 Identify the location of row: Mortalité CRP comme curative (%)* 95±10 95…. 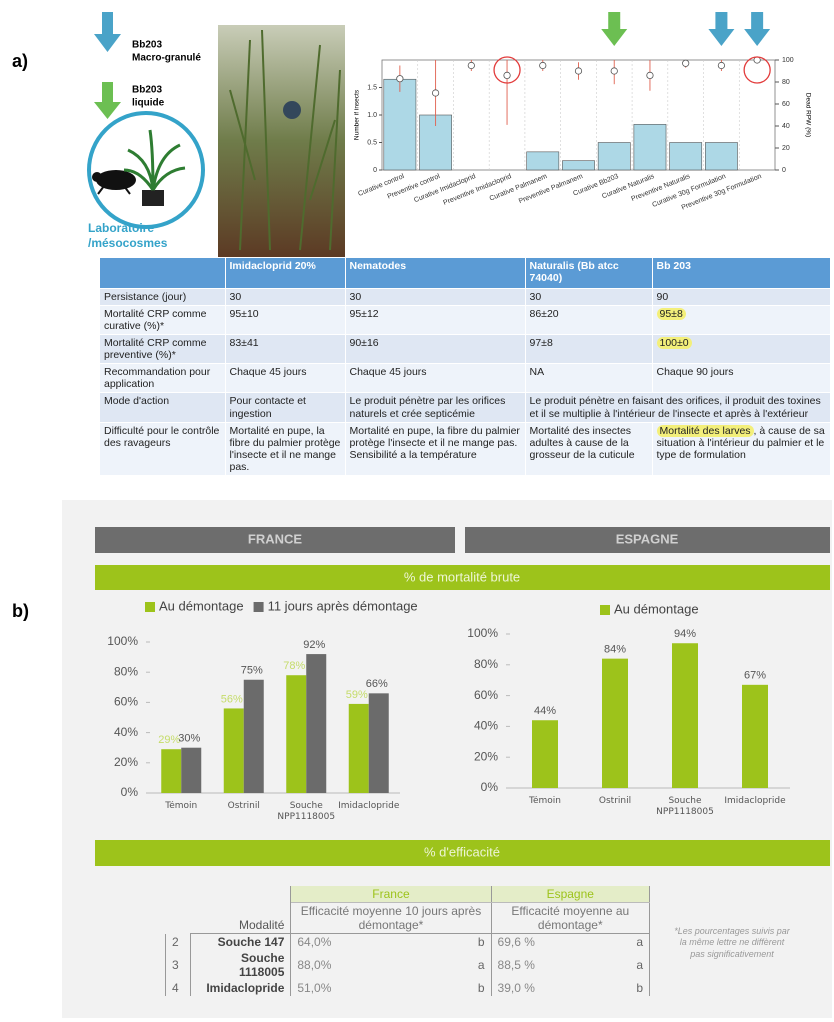
(465, 320).